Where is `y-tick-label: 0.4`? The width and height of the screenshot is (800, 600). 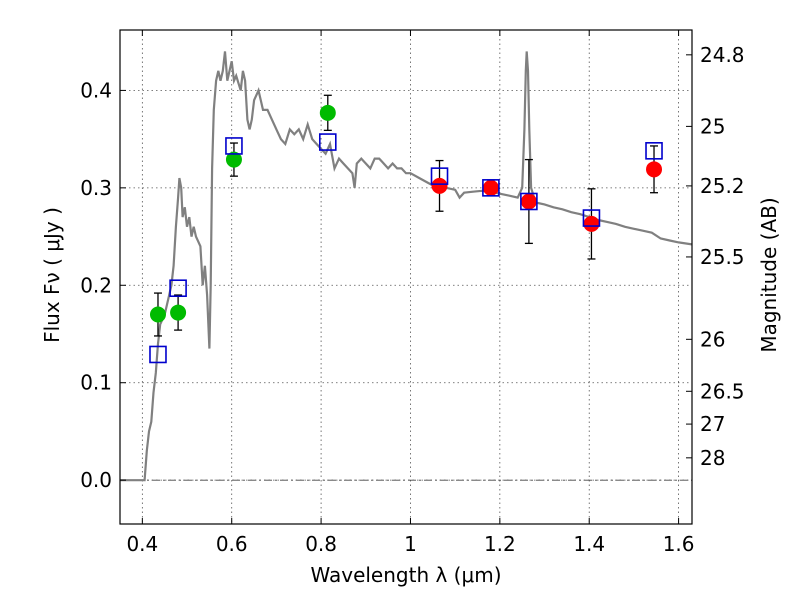
y-tick-label: 0.4 is located at coordinates (96, 90).